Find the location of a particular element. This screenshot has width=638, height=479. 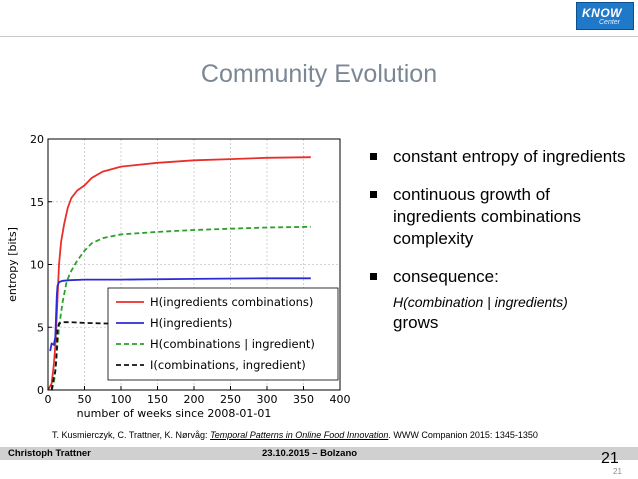

slide-title: Community Evolution is located at coordinates (319, 74).